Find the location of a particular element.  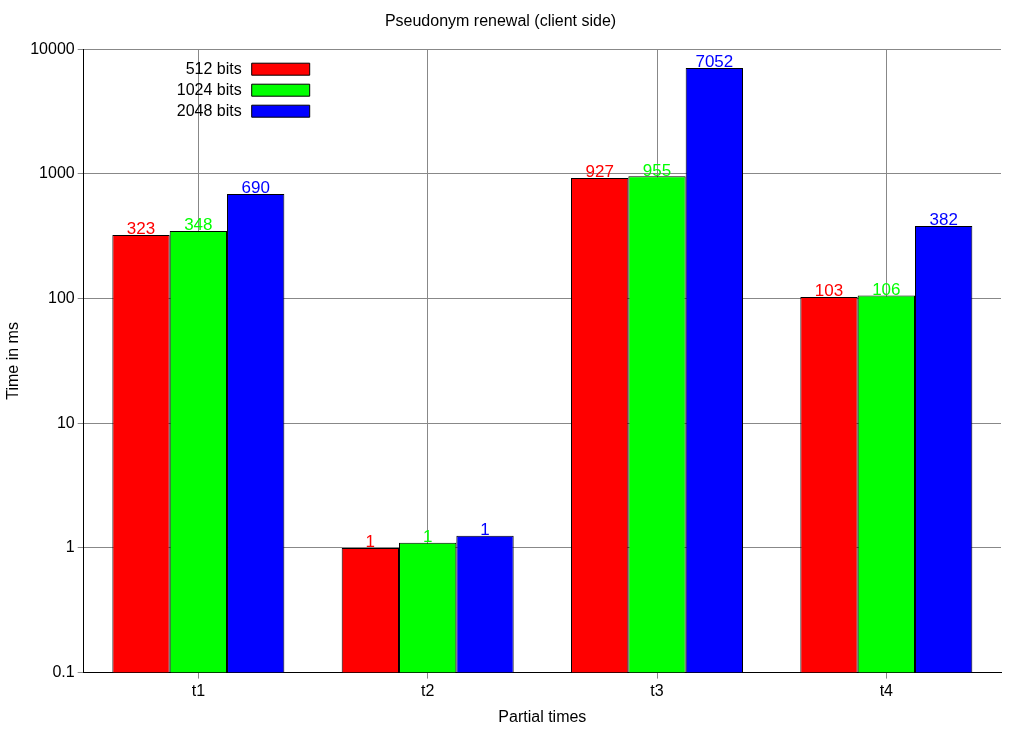

x-tick-label: t4 is located at coordinates (886, 690).